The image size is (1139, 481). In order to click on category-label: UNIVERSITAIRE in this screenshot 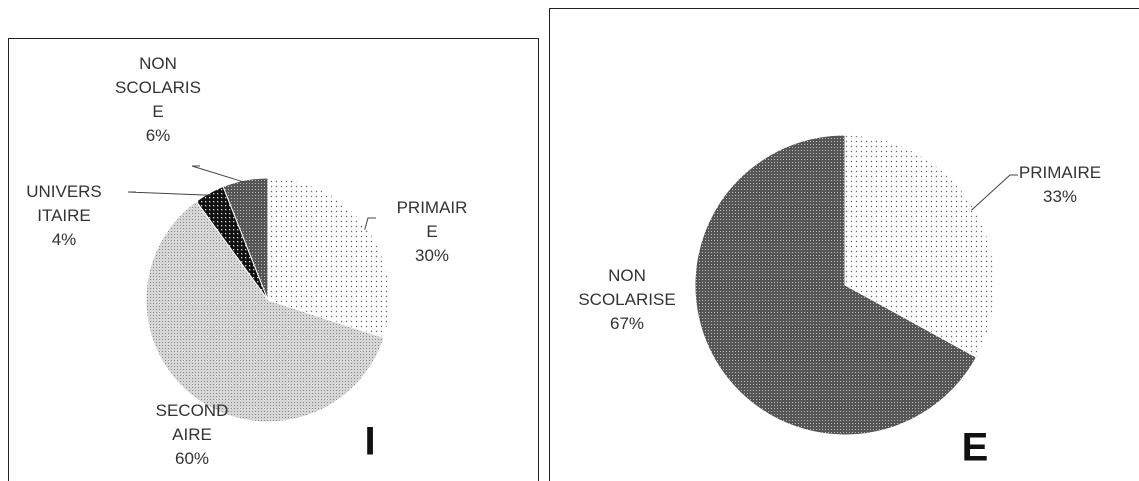, I will do `click(64, 203)`.